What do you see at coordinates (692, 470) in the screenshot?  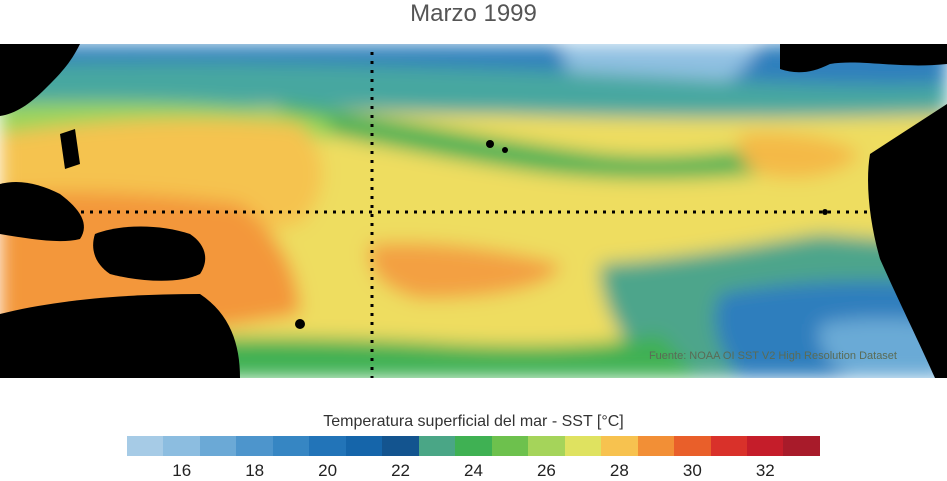 I see `colorbar-tick-label: 30` at bounding box center [692, 470].